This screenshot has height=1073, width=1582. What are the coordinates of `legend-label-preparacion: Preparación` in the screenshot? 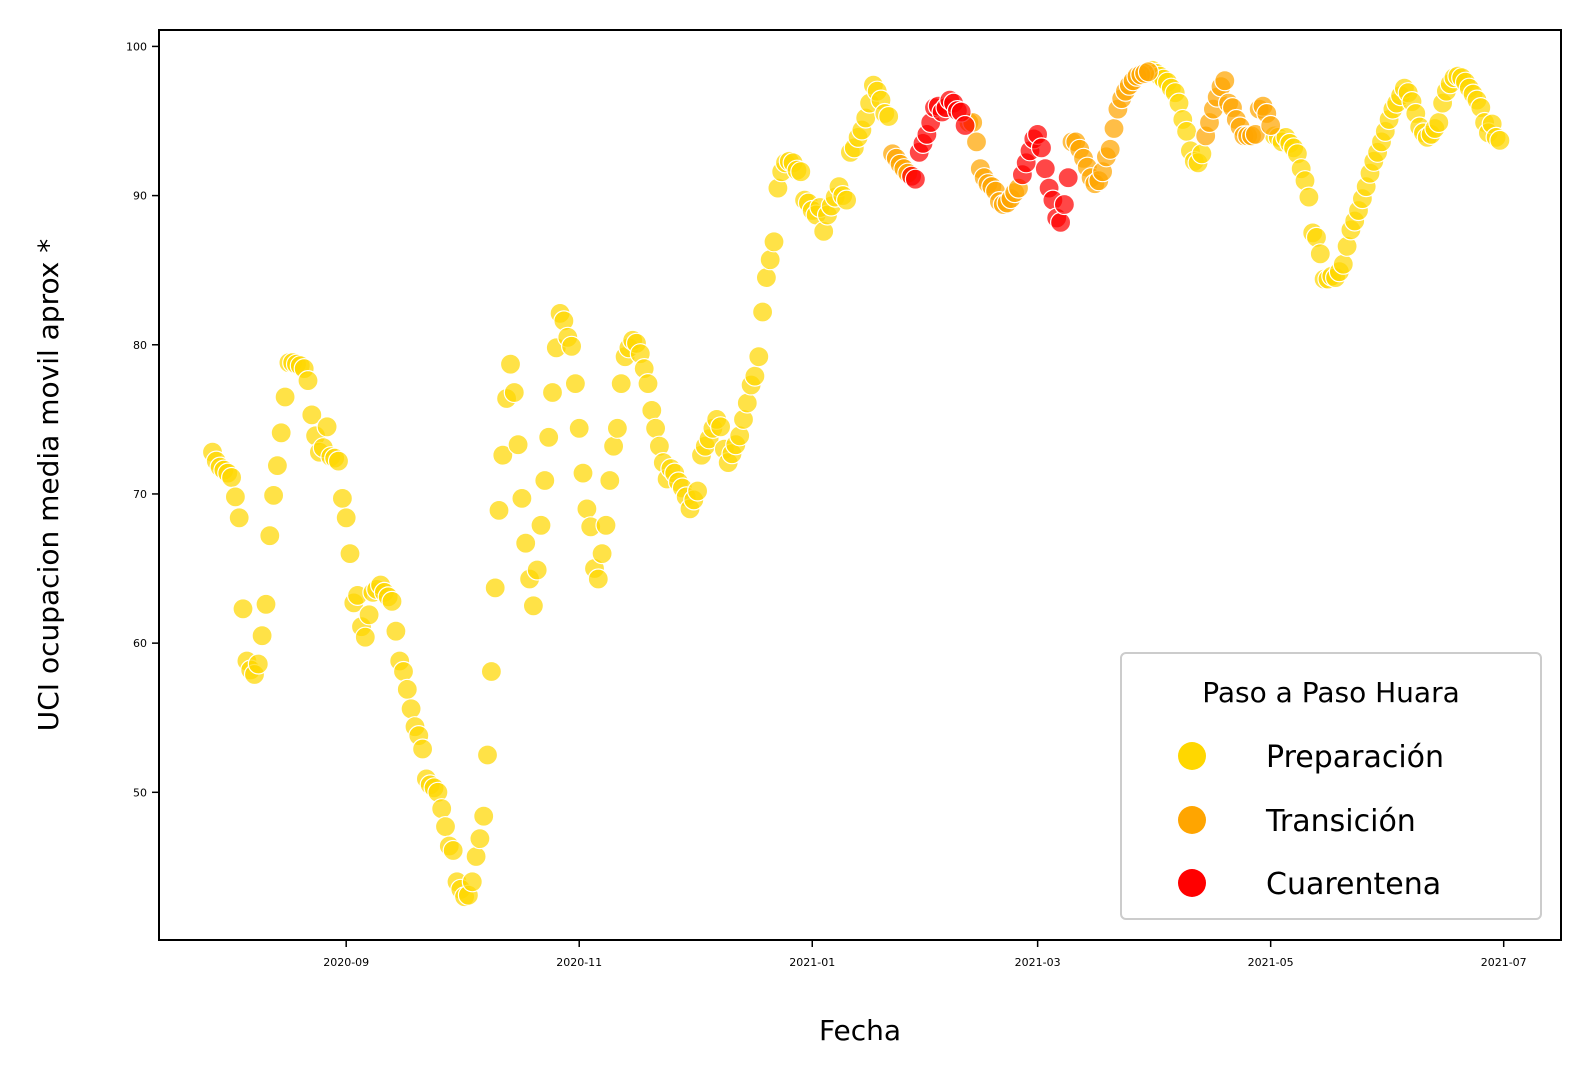 It's located at (1355, 757).